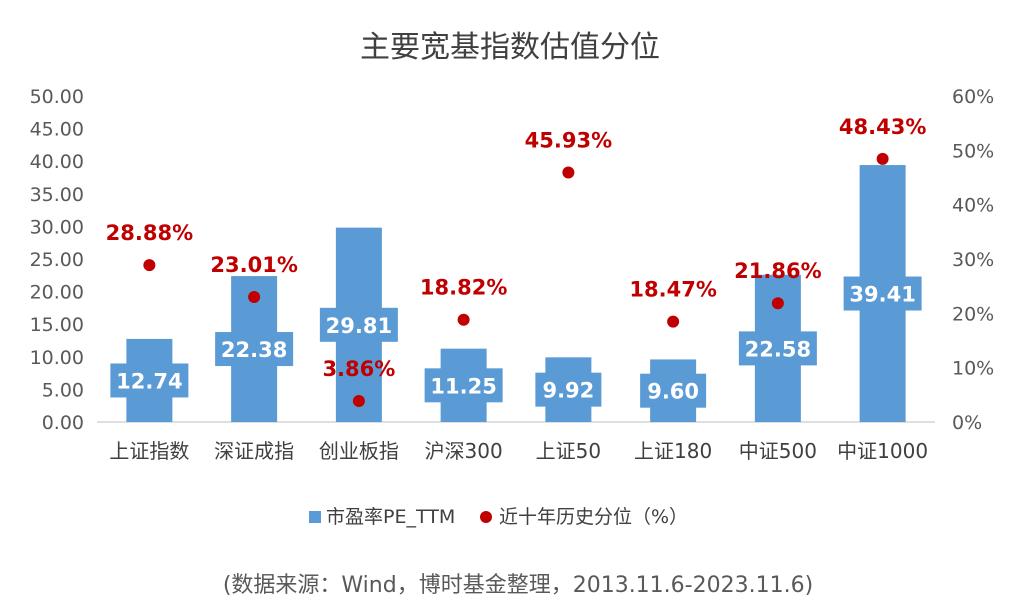  Describe the element at coordinates (973, 206) in the screenshot. I see `right-tick-label: 40%` at that location.